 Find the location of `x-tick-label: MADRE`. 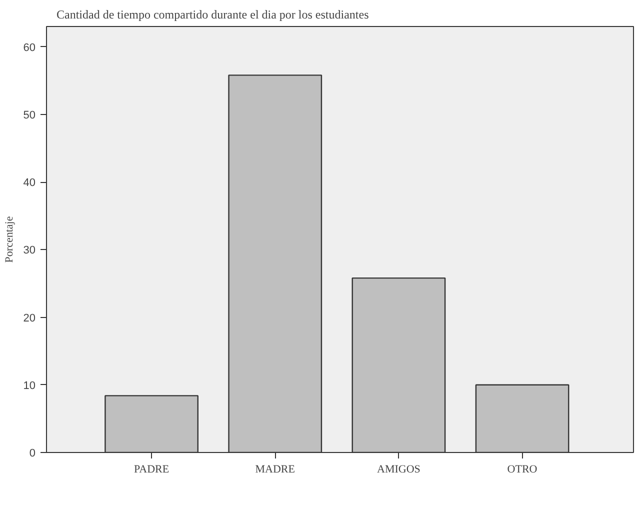

x-tick-label: MADRE is located at coordinates (275, 470).